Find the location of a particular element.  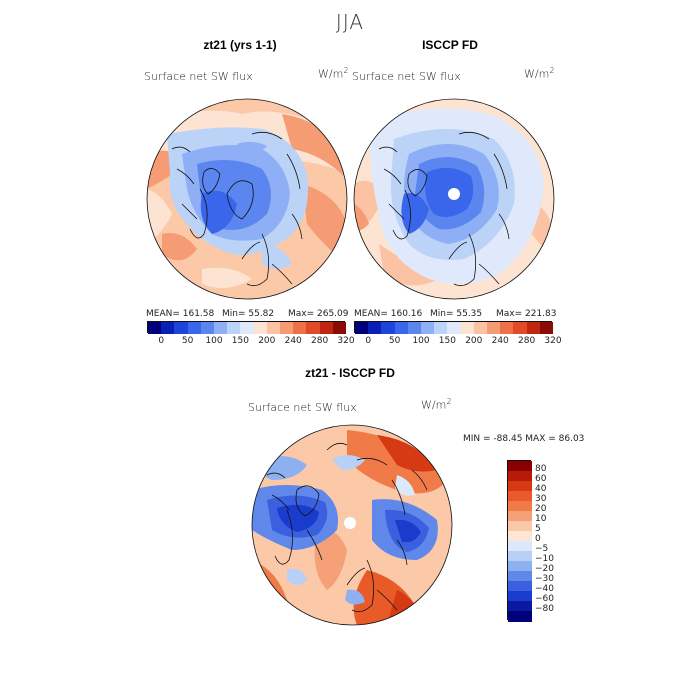

colorbar-tick-label: −40 is located at coordinates (544, 589).